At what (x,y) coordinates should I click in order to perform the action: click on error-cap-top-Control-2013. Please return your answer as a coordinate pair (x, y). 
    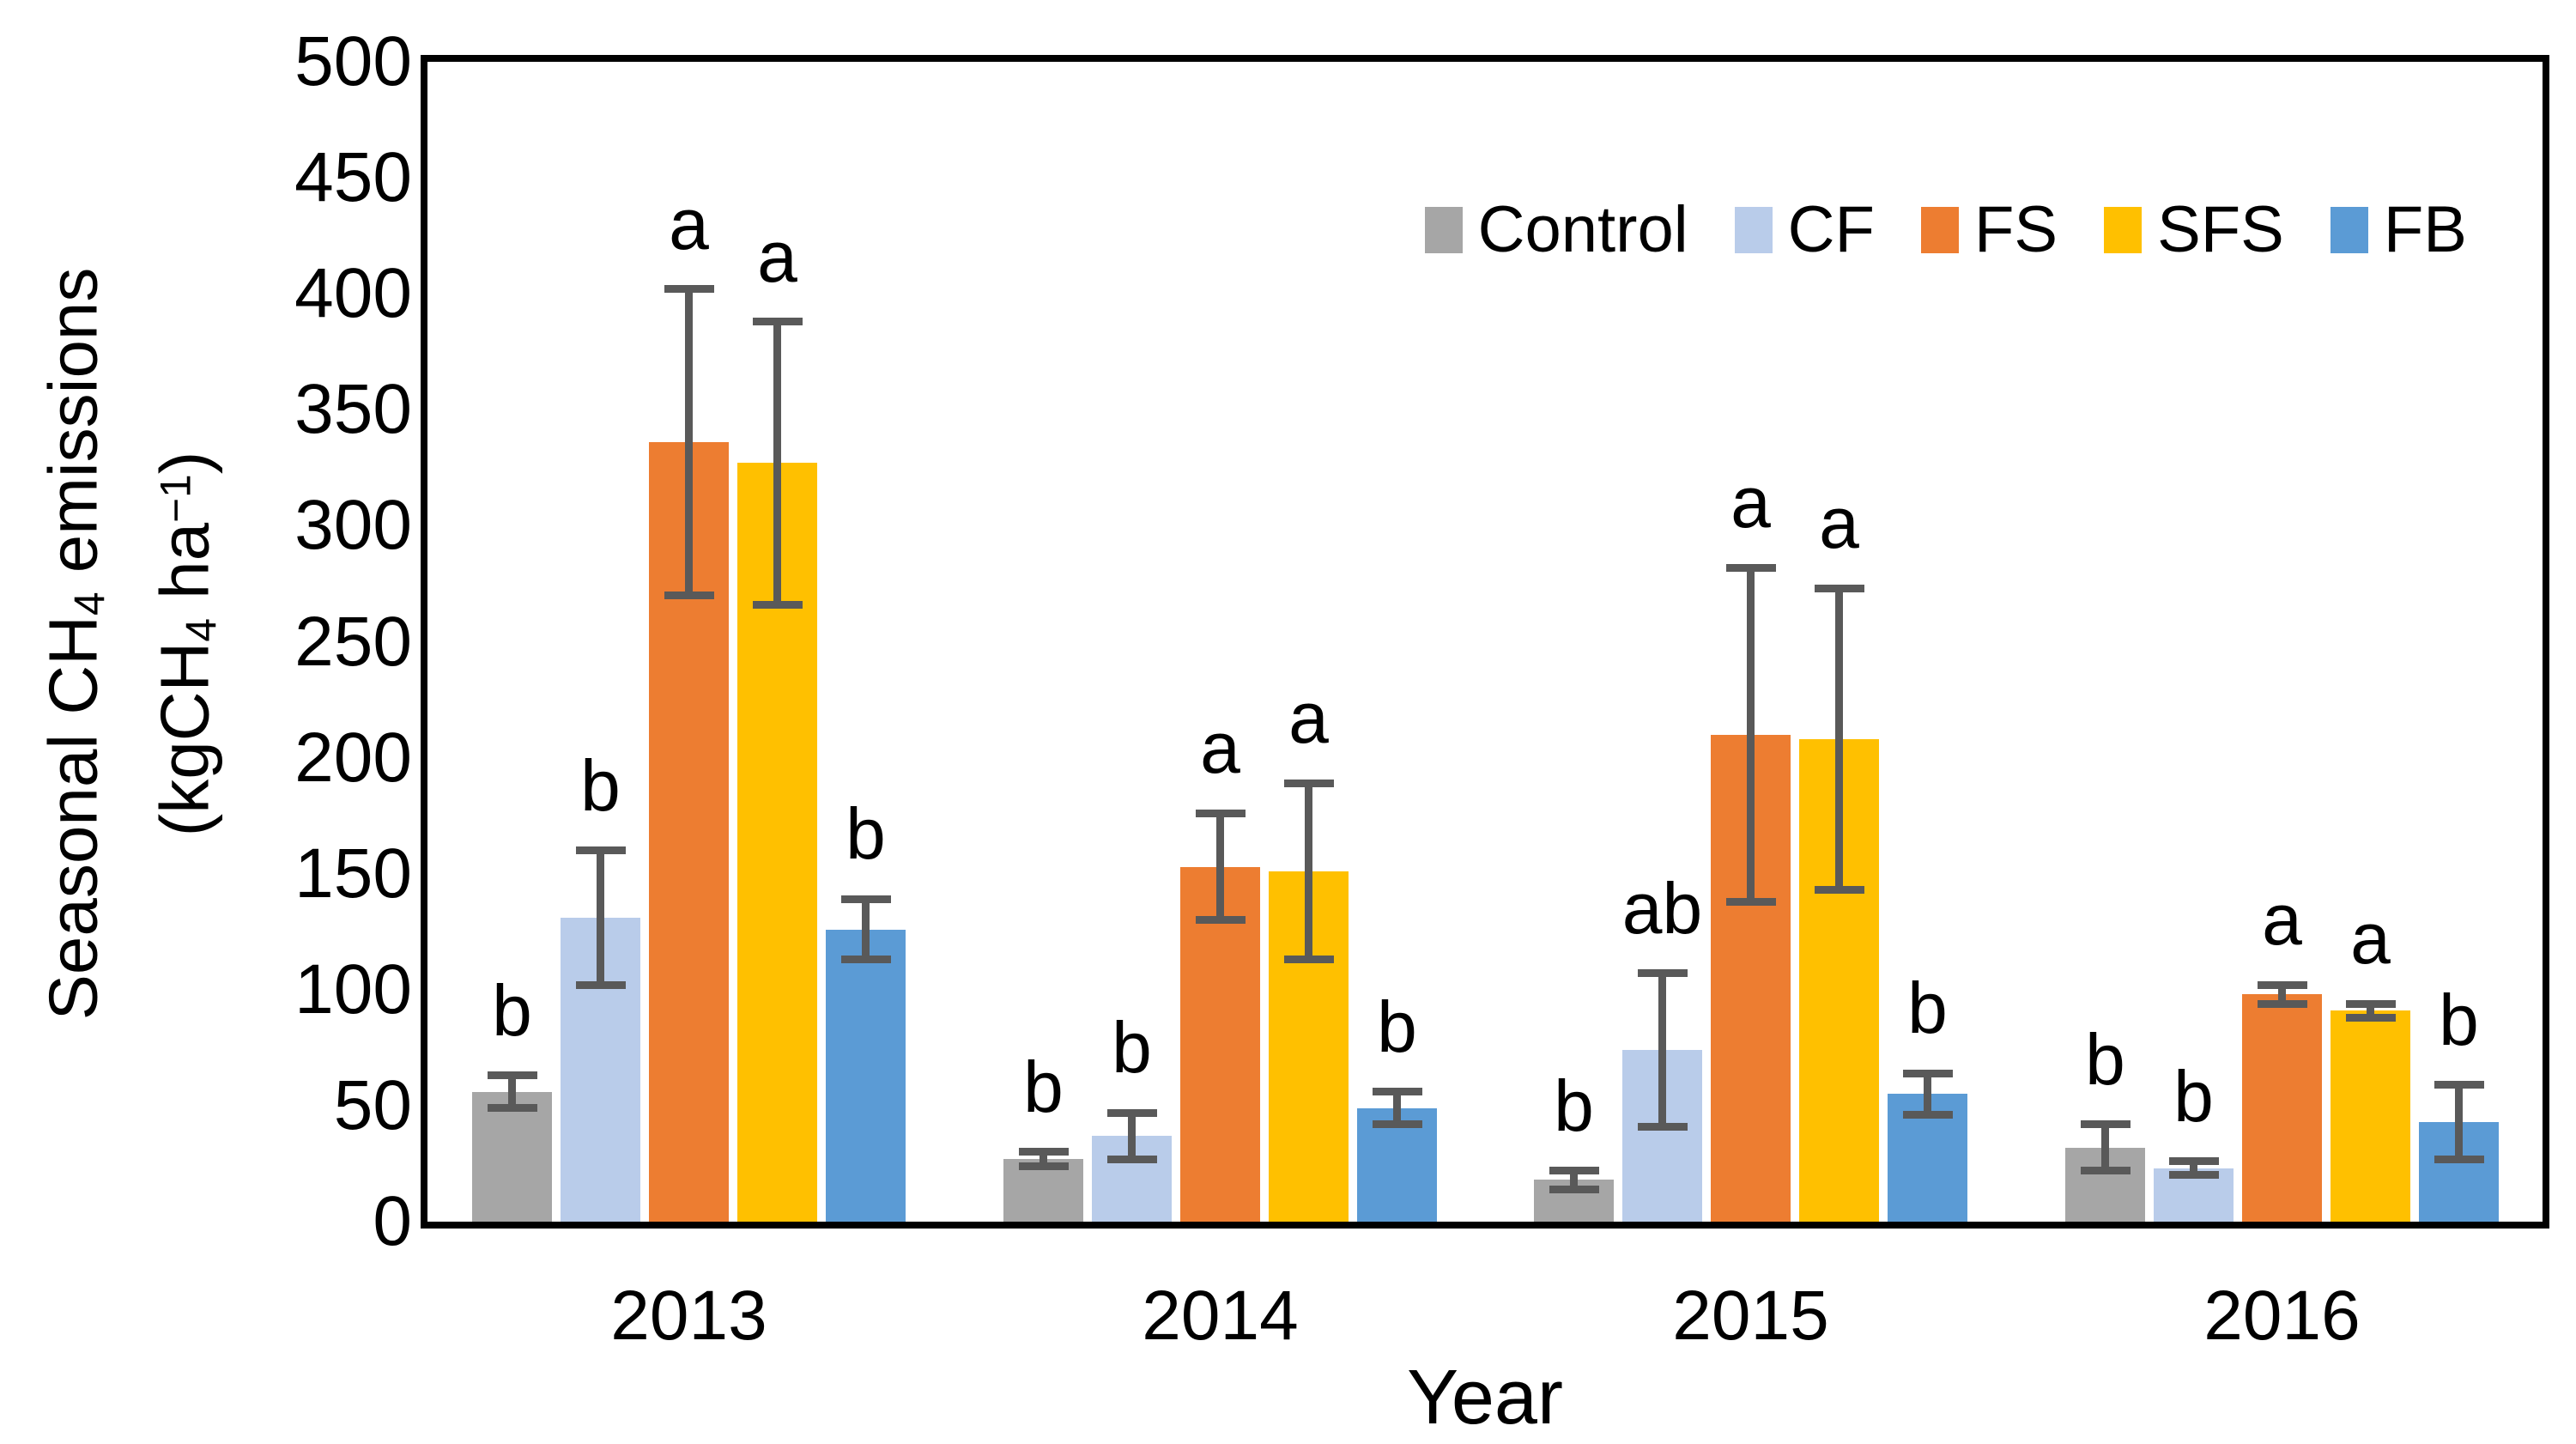
    Looking at the image, I should click on (512, 1075).